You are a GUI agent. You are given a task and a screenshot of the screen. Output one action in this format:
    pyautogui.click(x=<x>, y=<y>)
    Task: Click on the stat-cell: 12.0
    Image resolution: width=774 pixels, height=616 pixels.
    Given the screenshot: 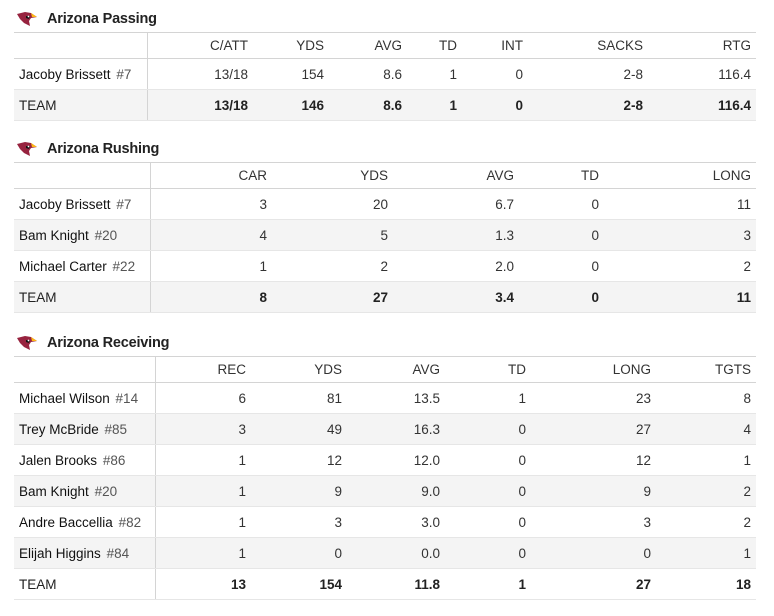 What is the action you would take?
    pyautogui.click(x=396, y=460)
    